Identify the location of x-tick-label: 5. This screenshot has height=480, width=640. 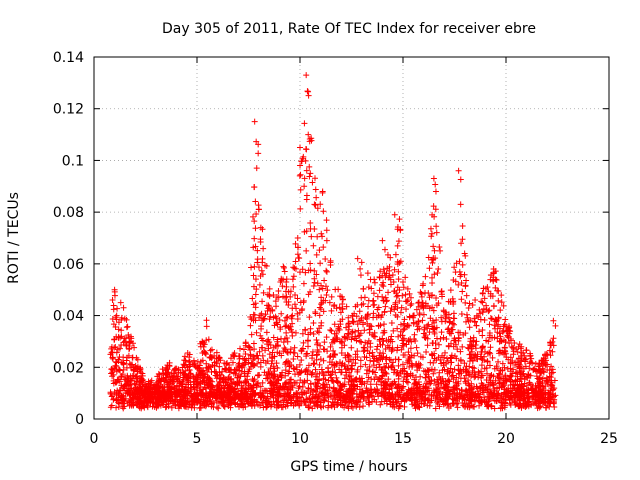
(197, 439).